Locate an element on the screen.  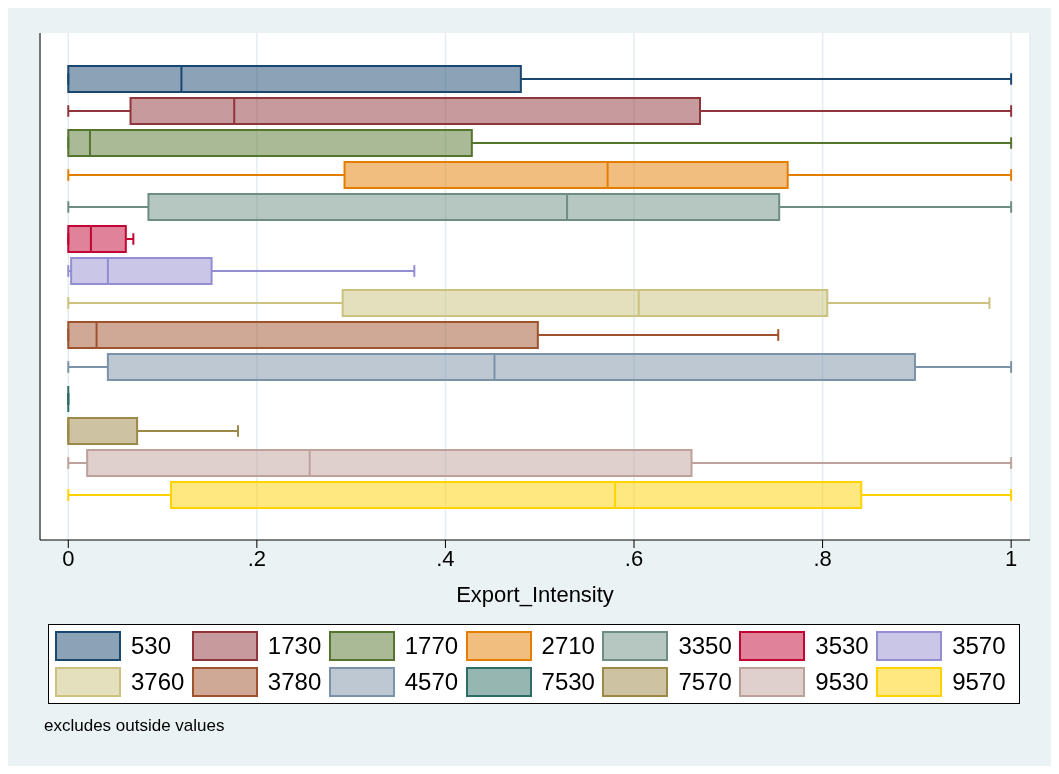
legend-label: 3570 is located at coordinates (979, 646).